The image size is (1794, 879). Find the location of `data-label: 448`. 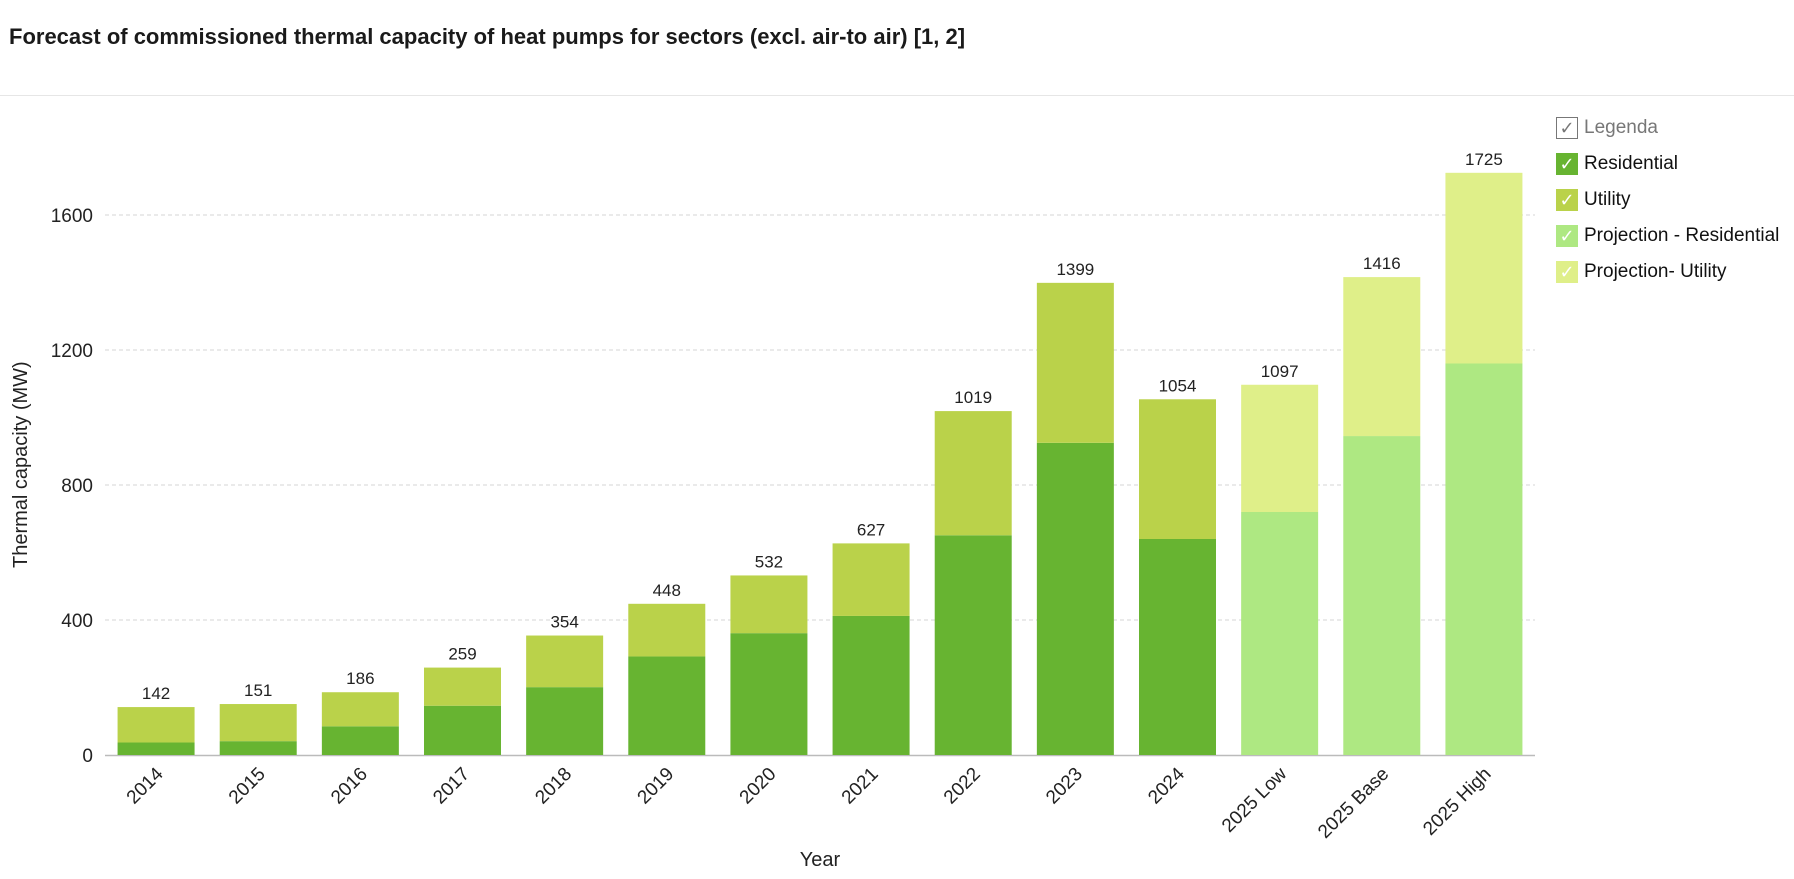

data-label: 448 is located at coordinates (667, 590).